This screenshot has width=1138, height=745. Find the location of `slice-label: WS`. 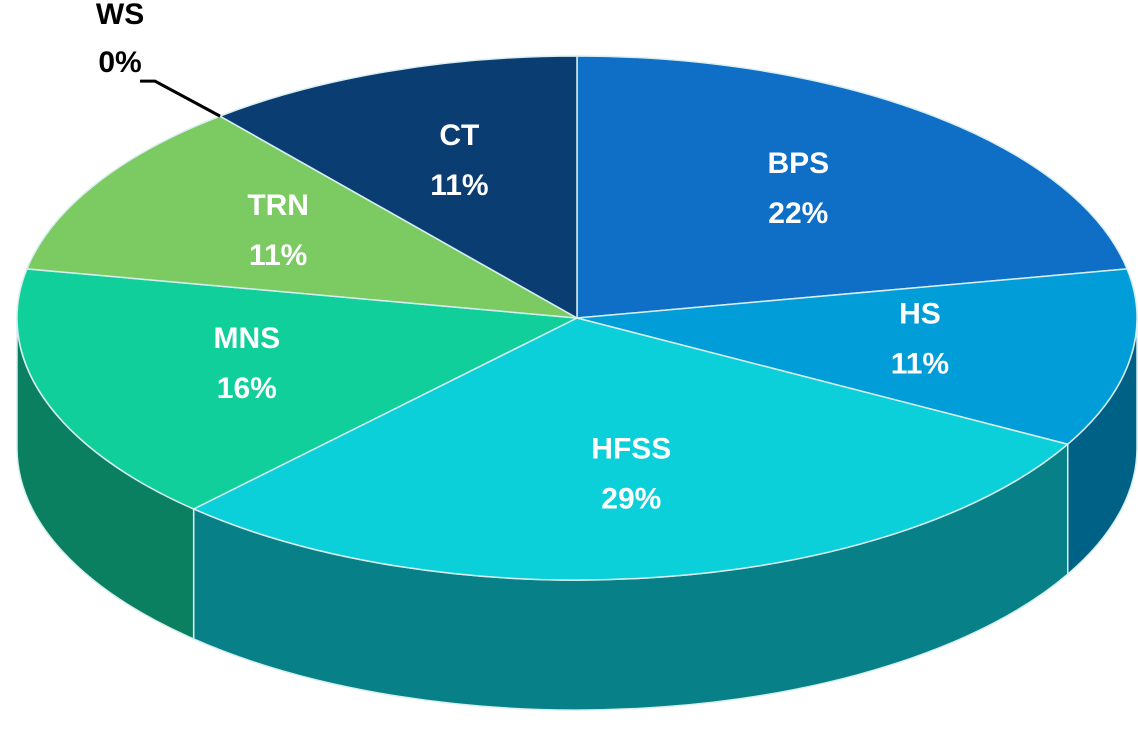

slice-label: WS is located at coordinates (120, 15).